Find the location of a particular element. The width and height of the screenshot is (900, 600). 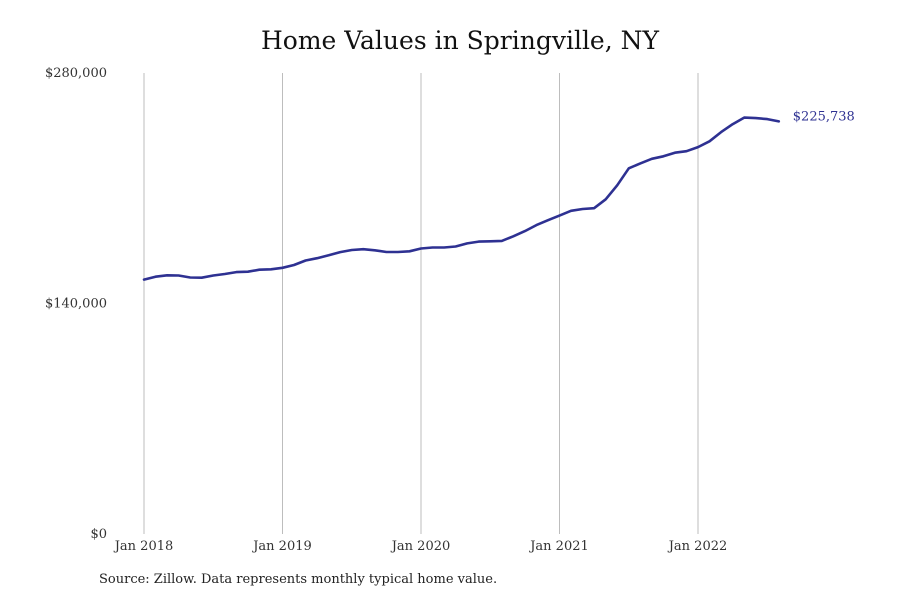

x-axis-ticks: Jan 2018 Jan 2019 Jan 2020 Jan 2021 Jan 2022 is located at coordinates (420, 546).